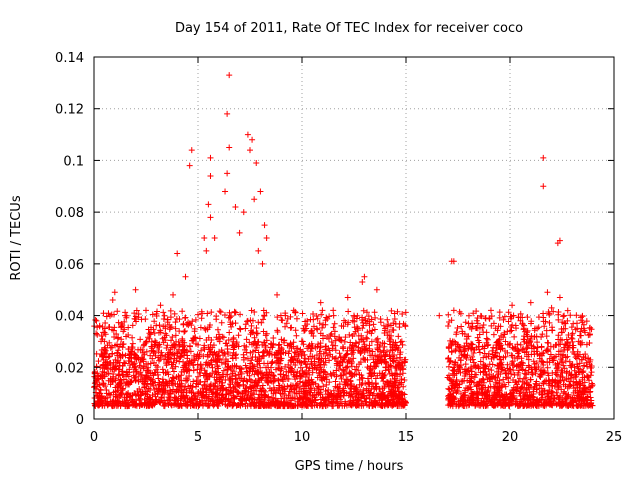  I want to click on x-tick-label: 10, so click(302, 437).